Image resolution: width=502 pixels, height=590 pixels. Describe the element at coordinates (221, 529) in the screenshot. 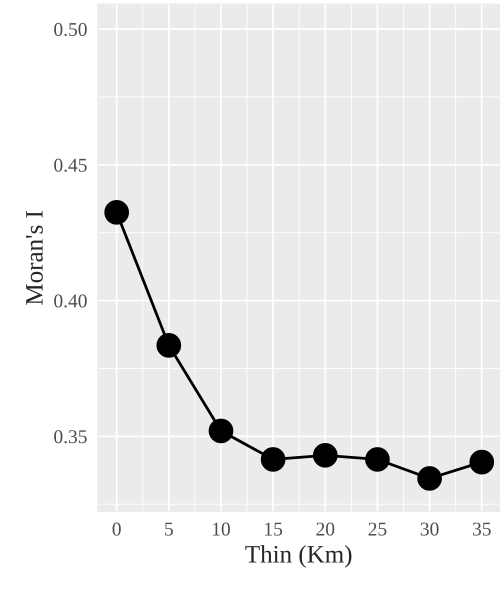

I see `x-tick-label: 10` at that location.